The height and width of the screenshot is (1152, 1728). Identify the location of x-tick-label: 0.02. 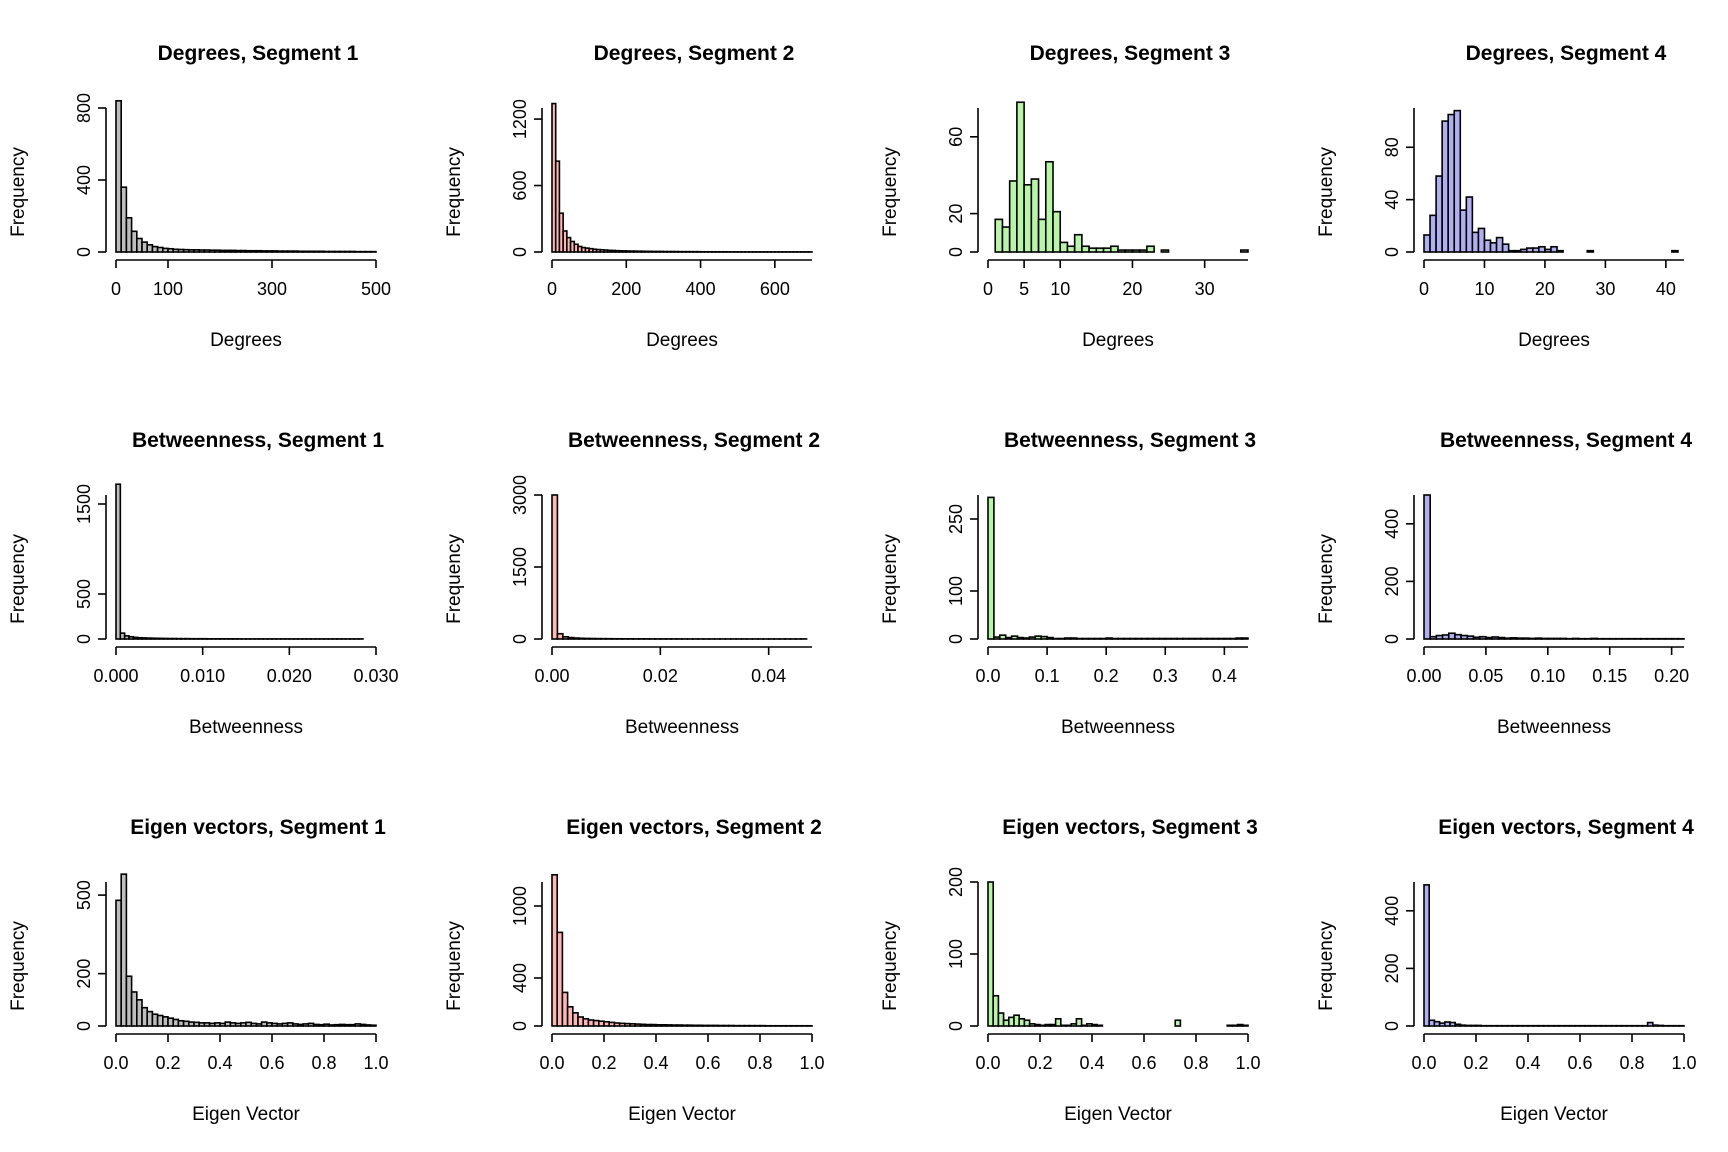
(660, 676).